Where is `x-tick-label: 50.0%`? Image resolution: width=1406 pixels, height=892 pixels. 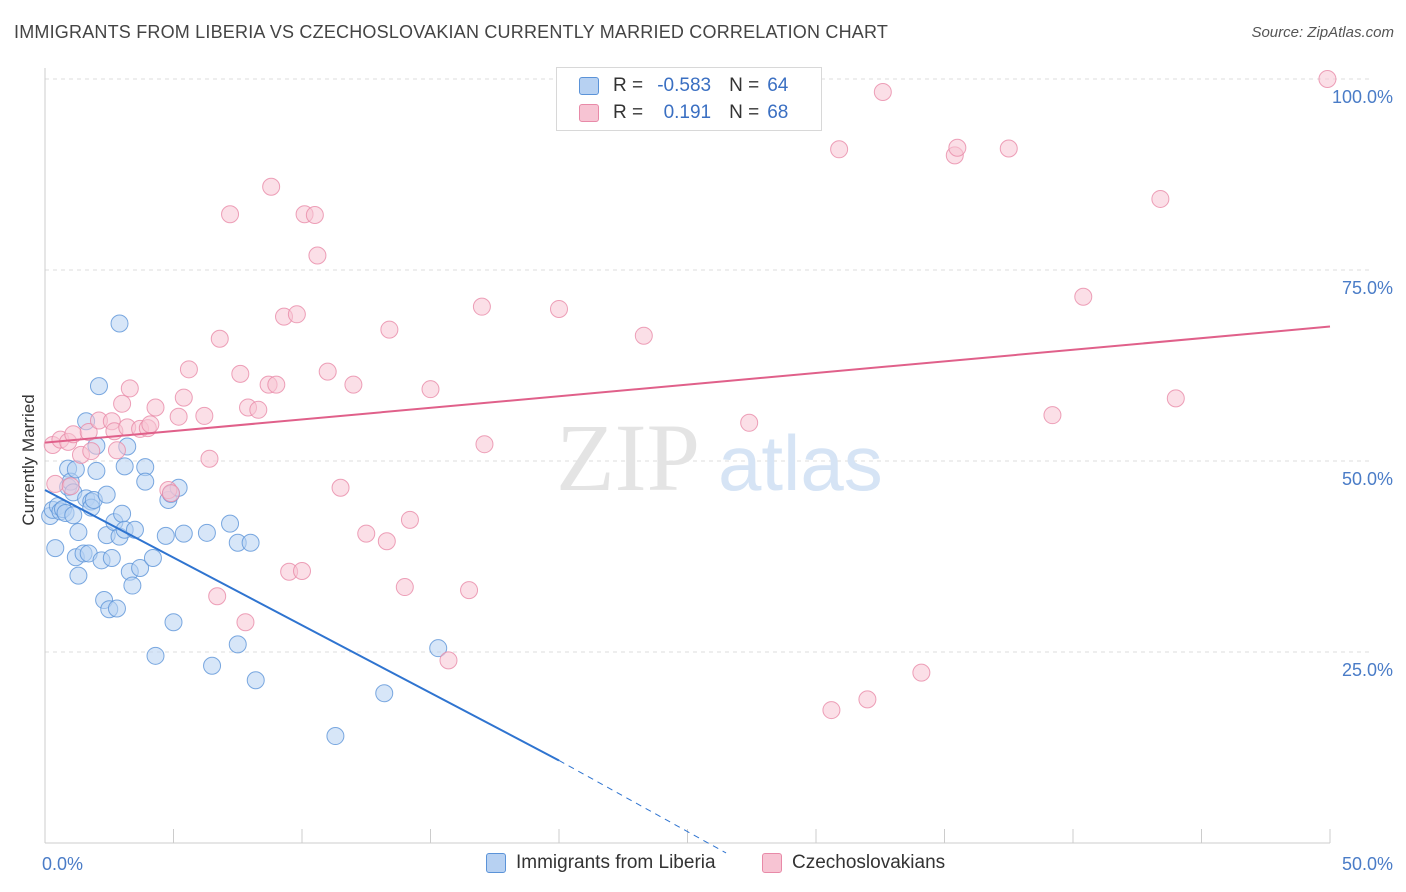 x-tick-label: 50.0% is located at coordinates (1367, 864).